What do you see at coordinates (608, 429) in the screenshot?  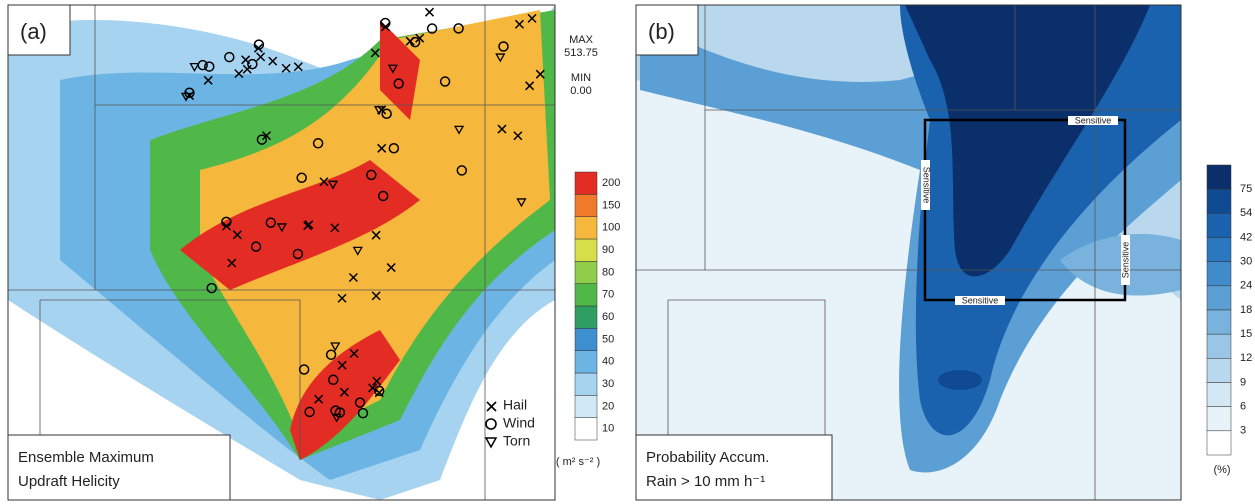 I see `colorbar-label: 10` at bounding box center [608, 429].